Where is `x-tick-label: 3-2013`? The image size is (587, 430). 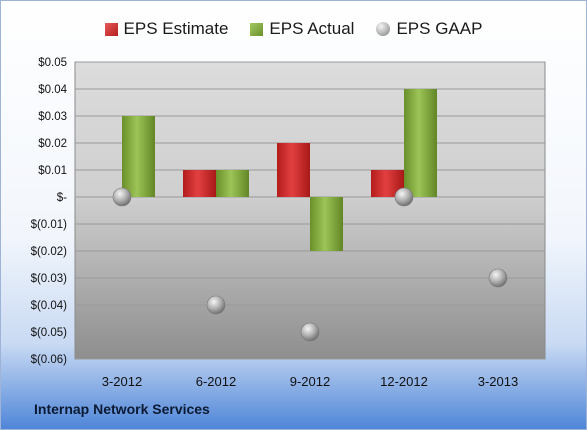
x-tick-label: 3-2013 is located at coordinates (498, 381).